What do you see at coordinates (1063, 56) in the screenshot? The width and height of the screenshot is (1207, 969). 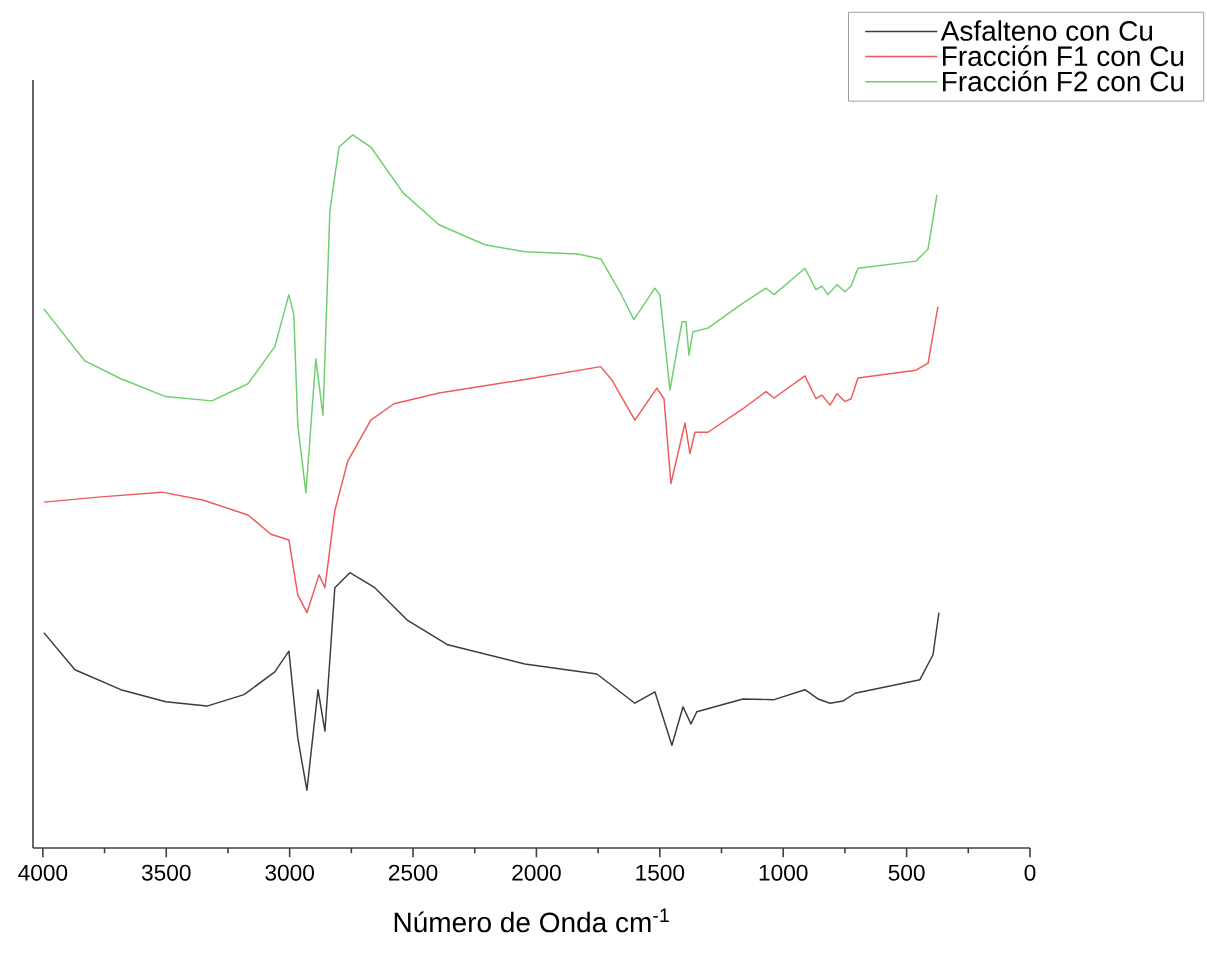 I see `legend-label: Fracción F1 con Cu` at bounding box center [1063, 56].